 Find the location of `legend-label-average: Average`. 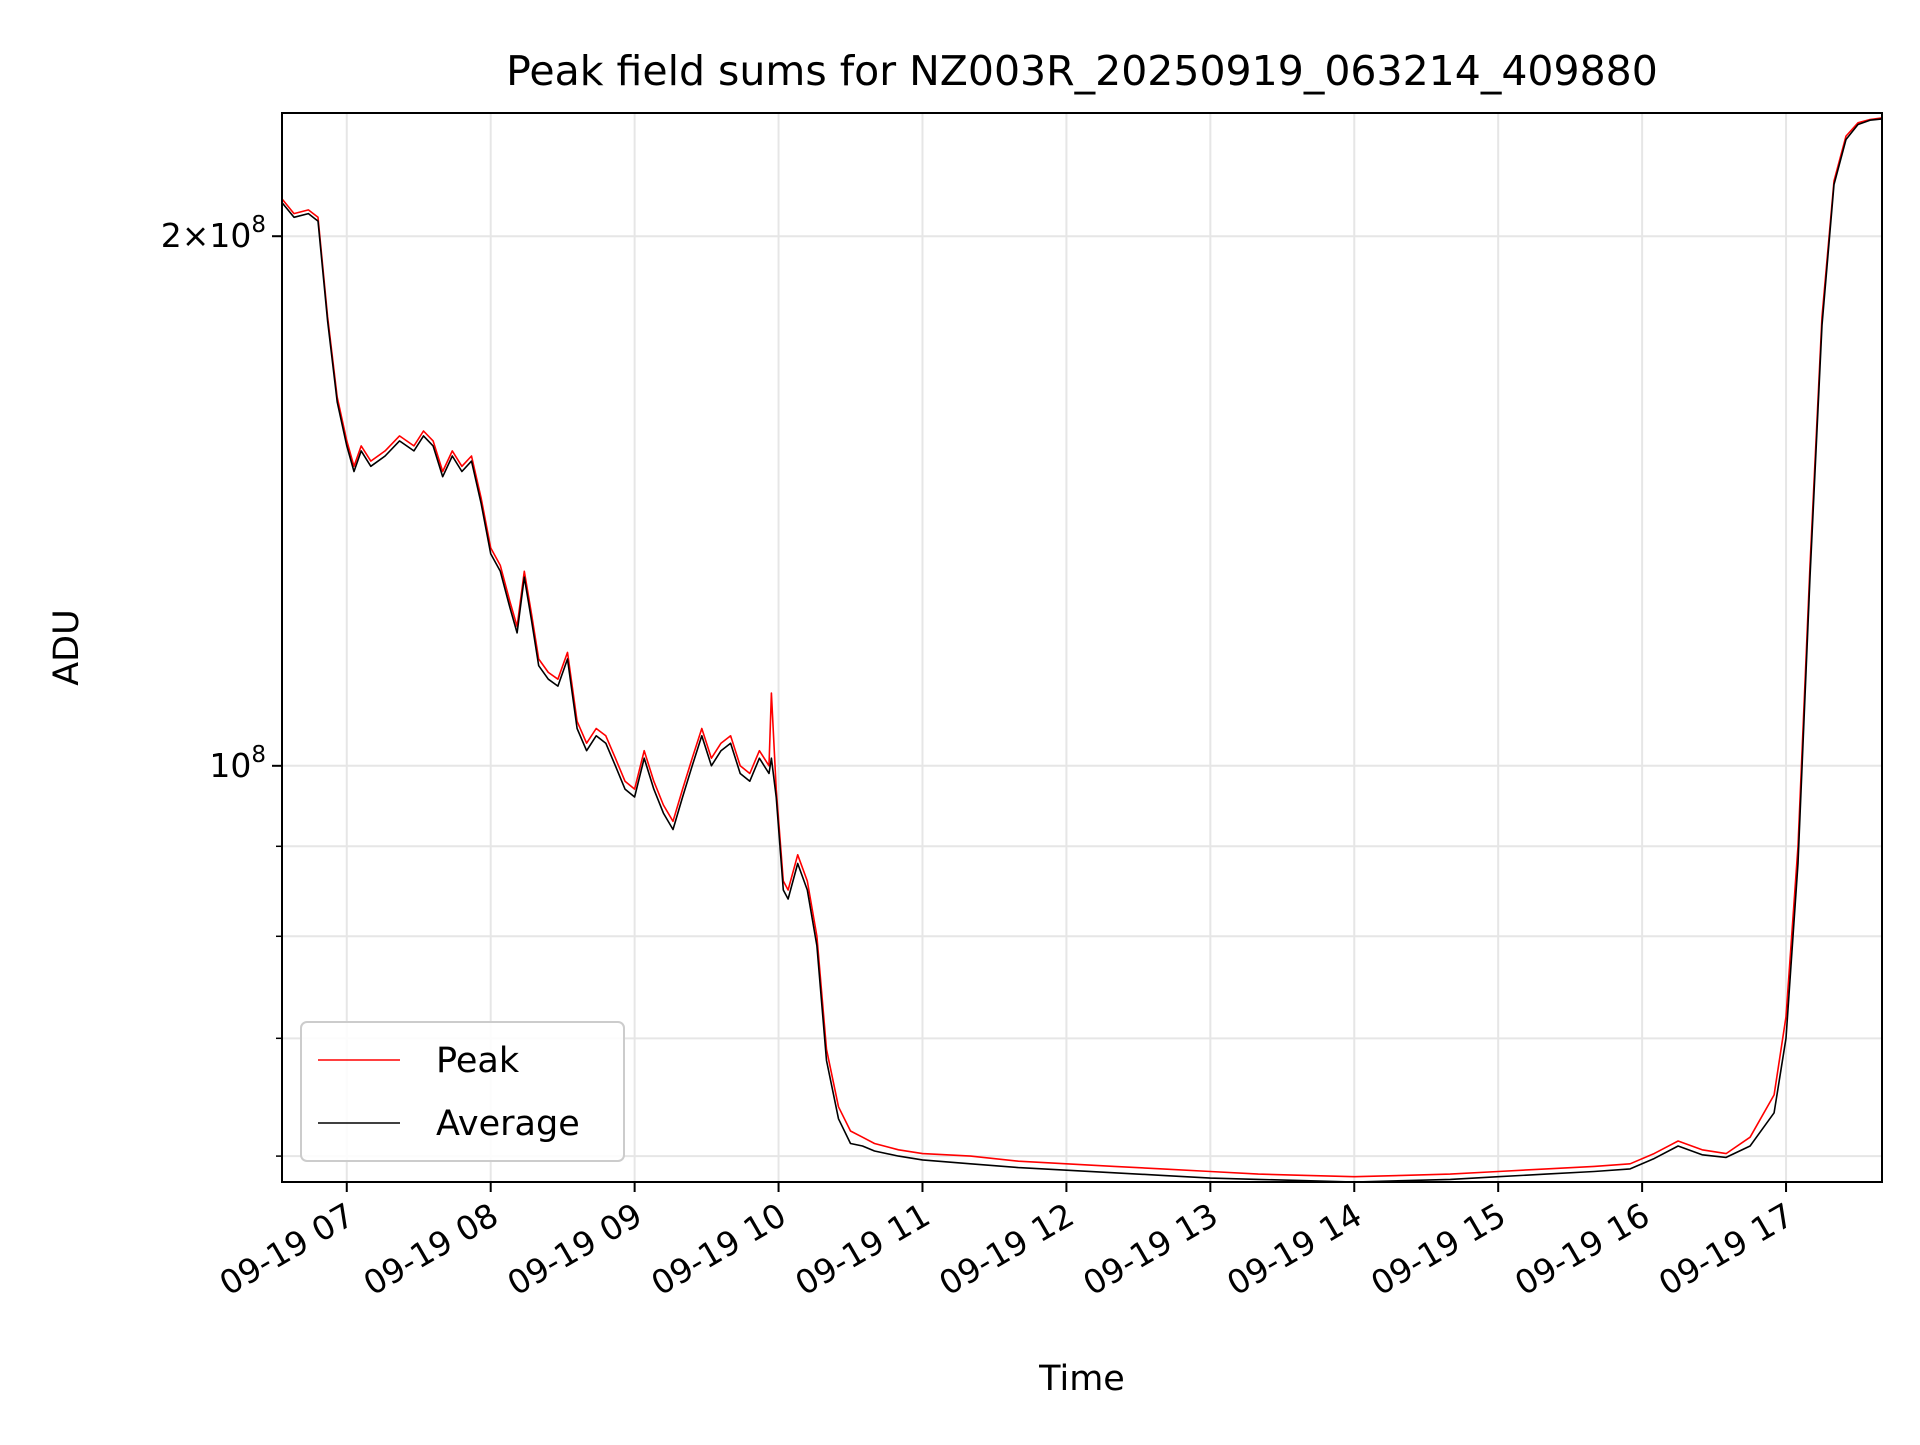

legend-label-average: Average is located at coordinates (508, 1124).